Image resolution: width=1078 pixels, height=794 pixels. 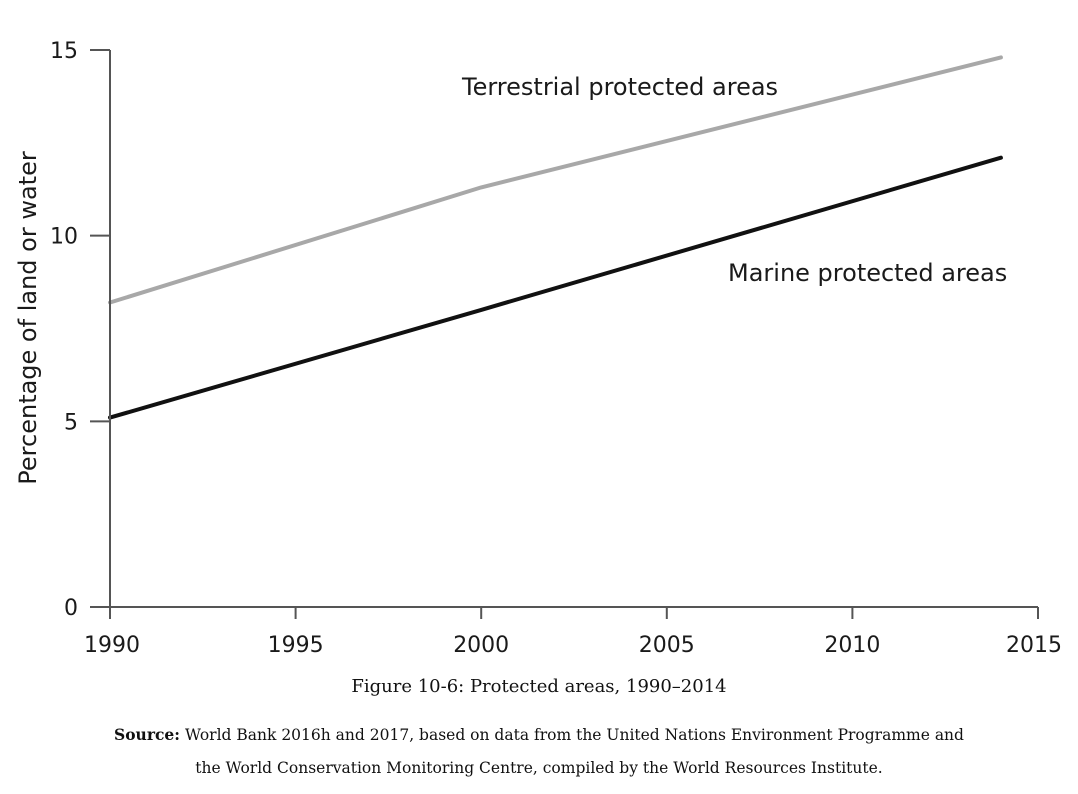 I want to click on x-tick-label: 1995, so click(x=296, y=645).